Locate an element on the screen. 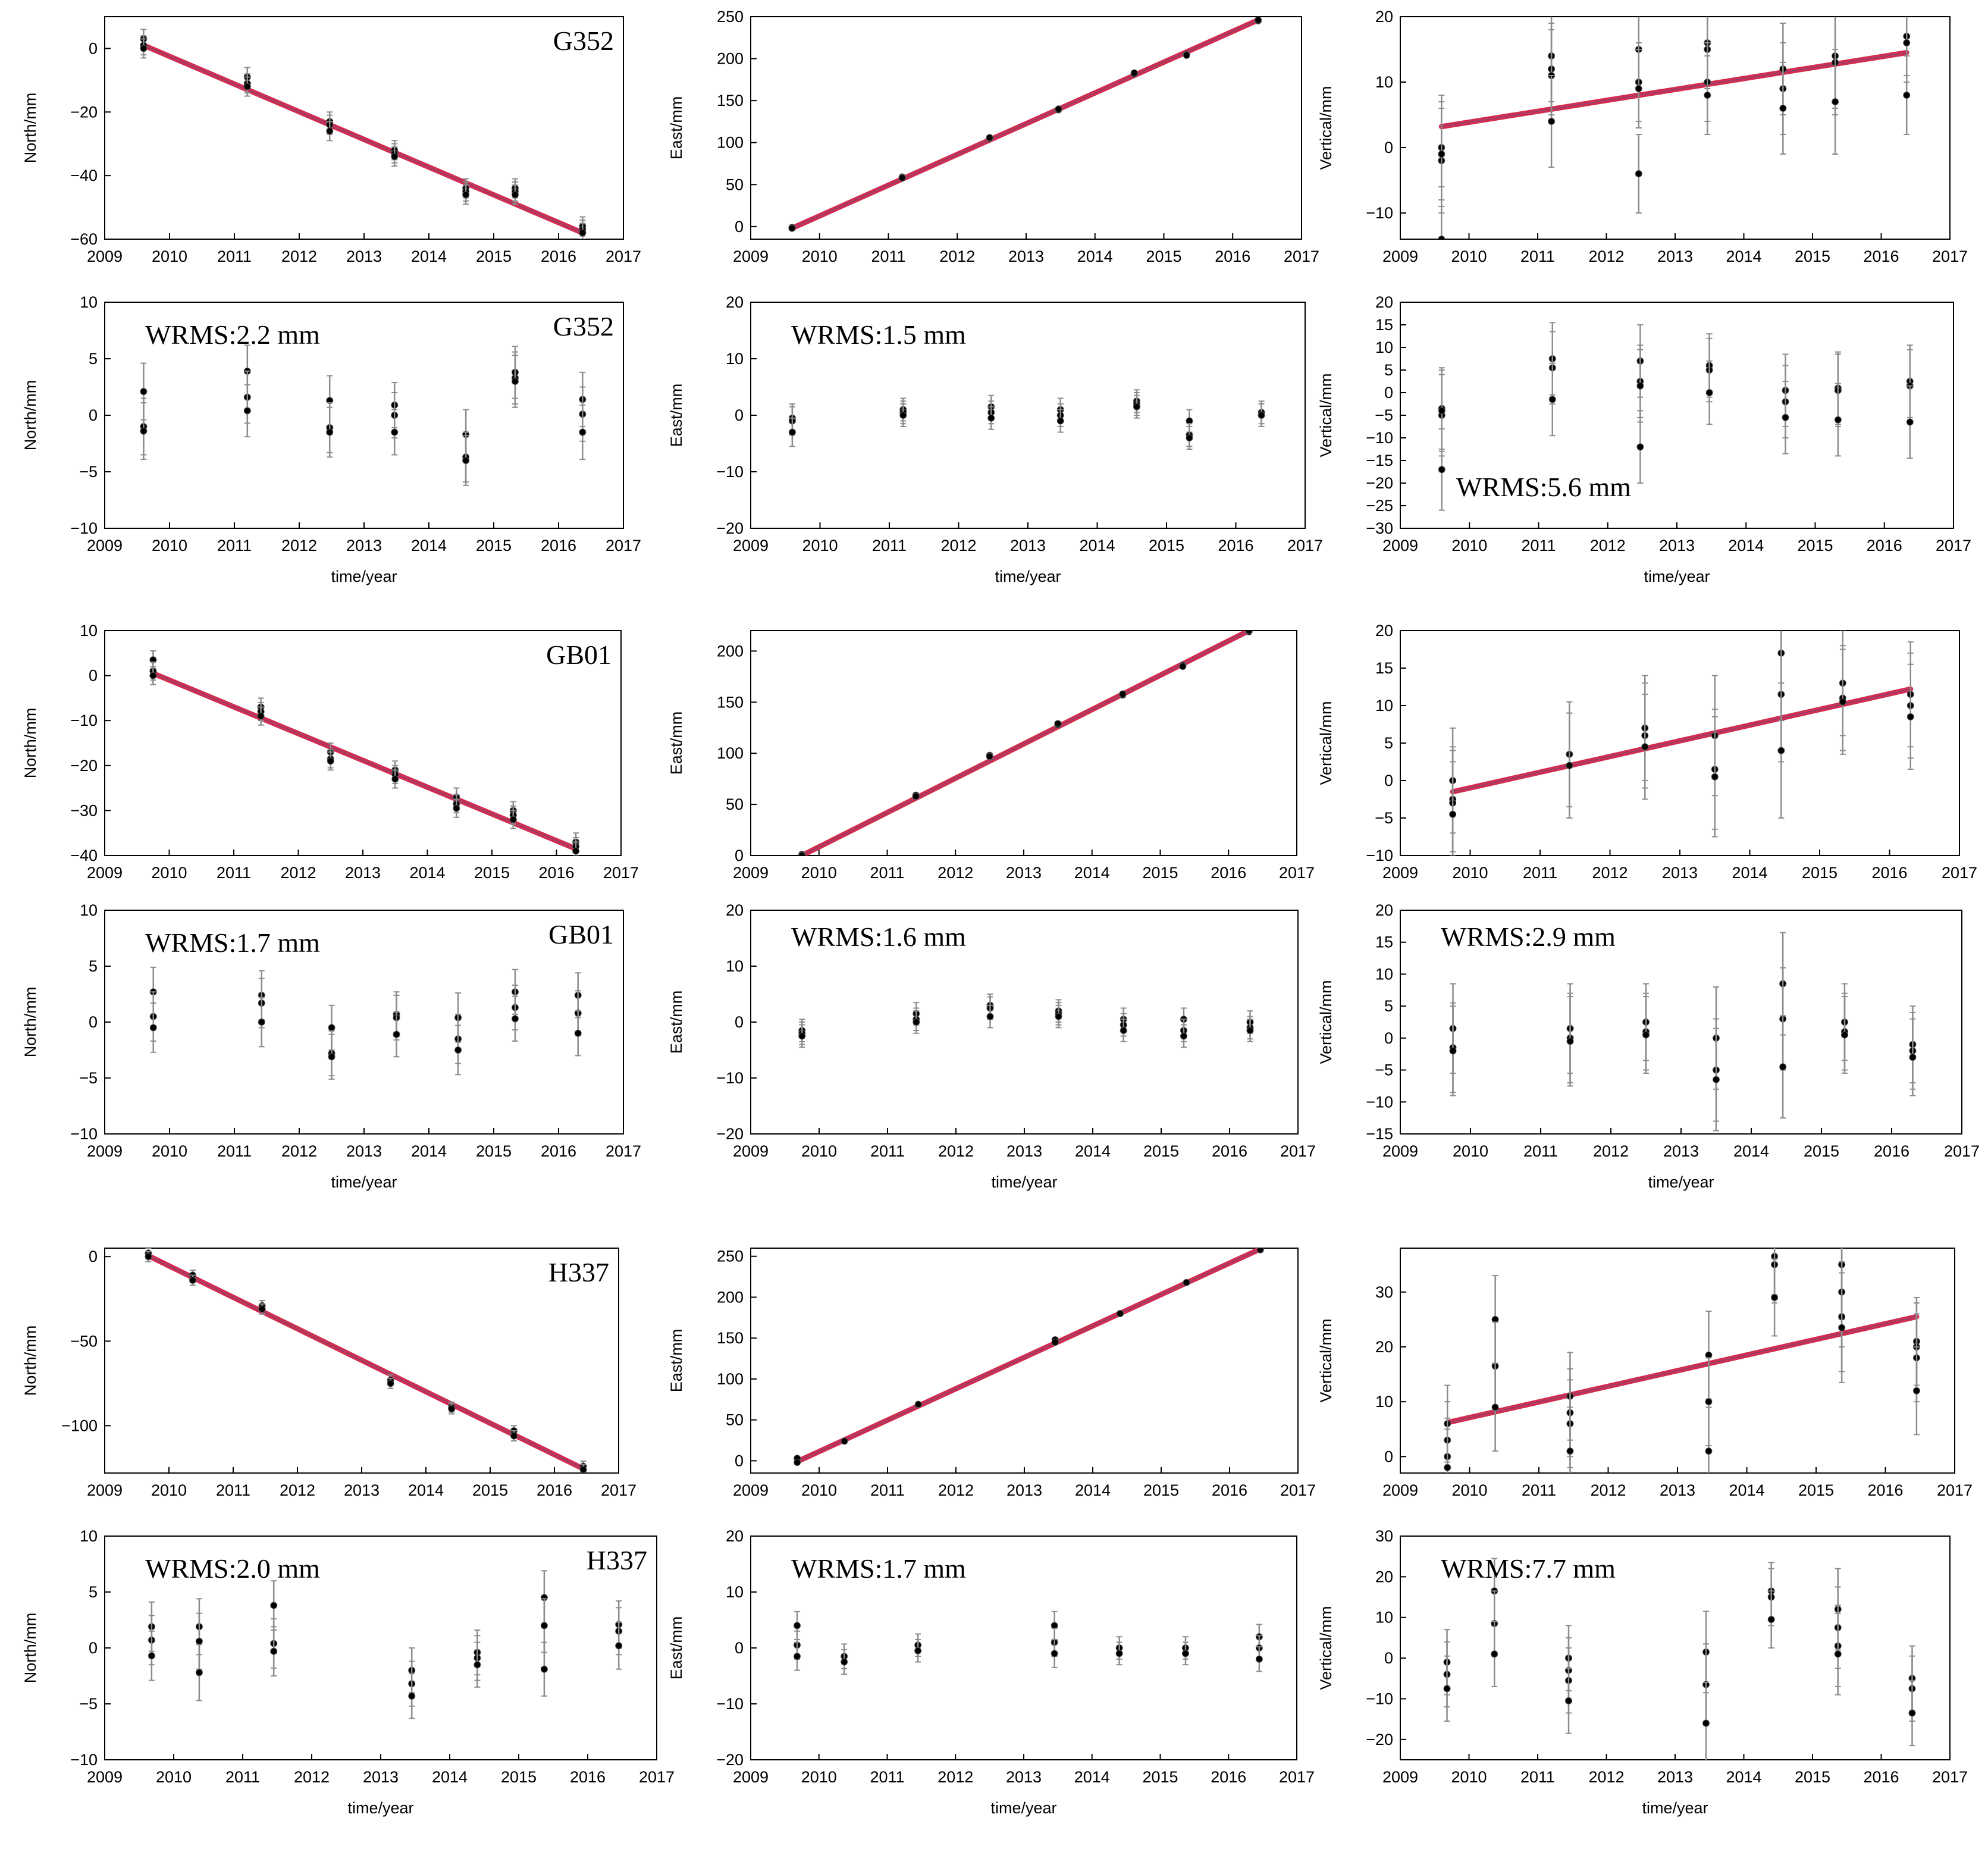 The height and width of the screenshot is (1852, 1988). h337-north-residual-wrms-label: WRMS:2.0 mm is located at coordinates (233, 1568).